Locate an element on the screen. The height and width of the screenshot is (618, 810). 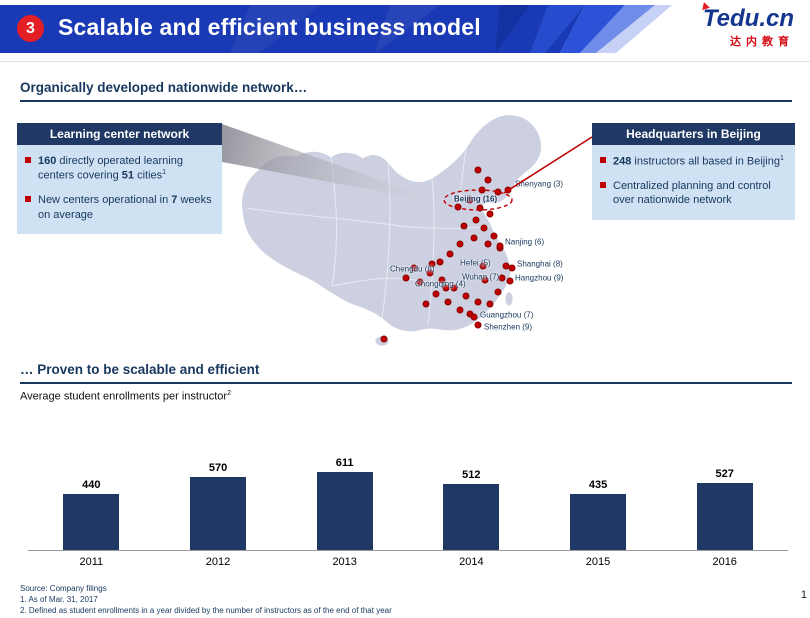
slide-number: 3 is located at coordinates (30, 28).